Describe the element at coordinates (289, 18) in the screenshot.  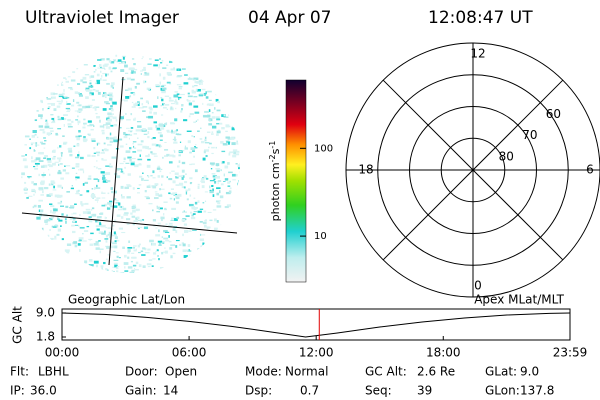
I see `date: 04 Apr 07` at that location.